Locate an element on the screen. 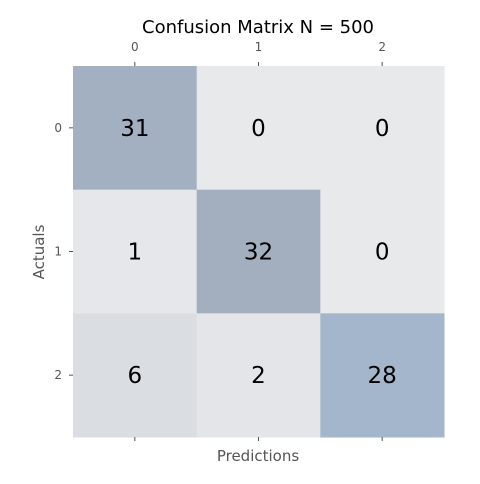 This screenshot has height=484, width=480. matrix-value-r2-c2: 28 is located at coordinates (382, 376).